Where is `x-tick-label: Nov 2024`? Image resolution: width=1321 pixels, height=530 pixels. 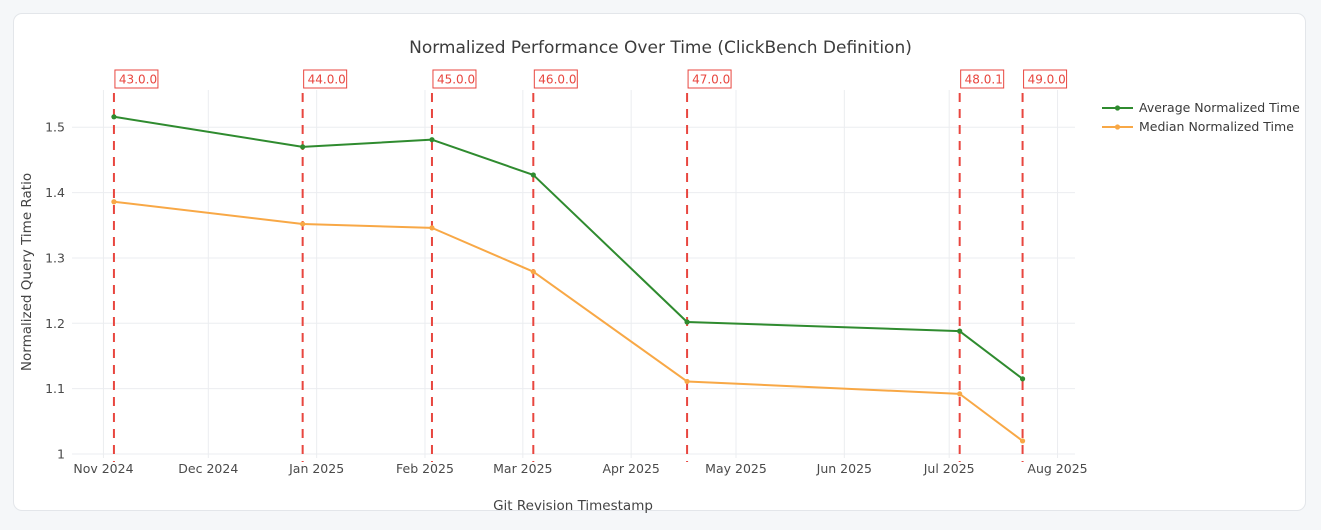 x-tick-label: Nov 2024 is located at coordinates (103, 468).